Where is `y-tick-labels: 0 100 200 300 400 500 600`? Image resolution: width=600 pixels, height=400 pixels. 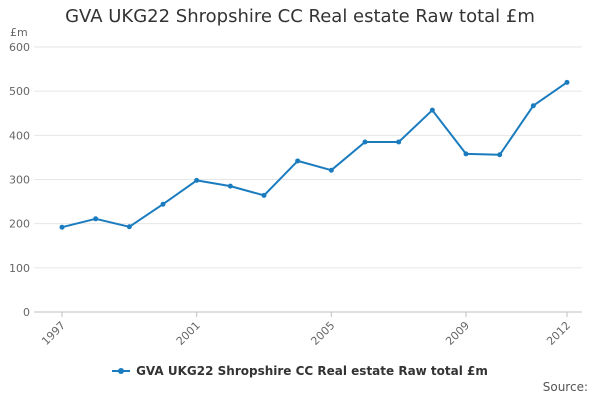 y-tick-labels: 0 100 200 300 400 500 600 is located at coordinates (19, 180).